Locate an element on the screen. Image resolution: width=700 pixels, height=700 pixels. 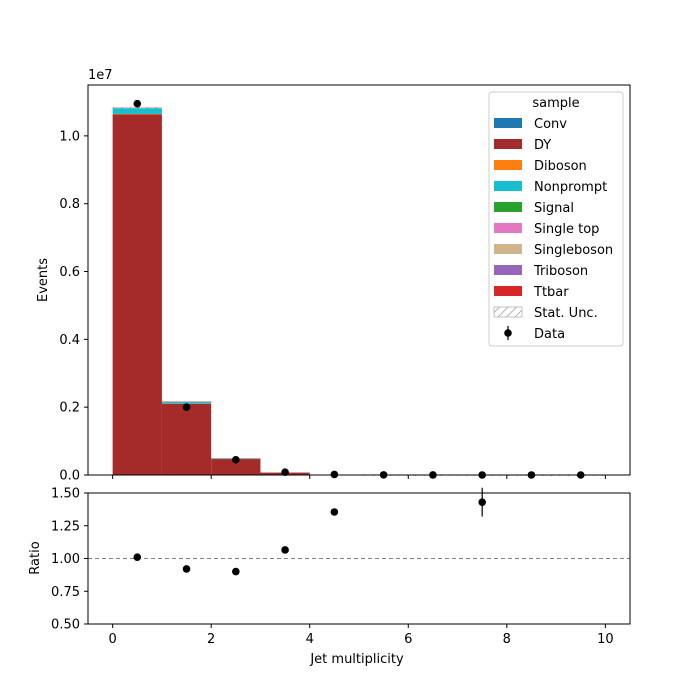
legend-label-data: Data is located at coordinates (549, 334).